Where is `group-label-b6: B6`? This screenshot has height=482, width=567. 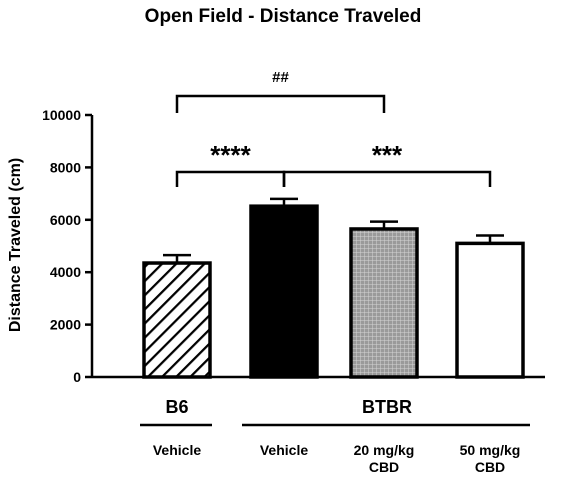 group-label-b6: B6 is located at coordinates (176, 407).